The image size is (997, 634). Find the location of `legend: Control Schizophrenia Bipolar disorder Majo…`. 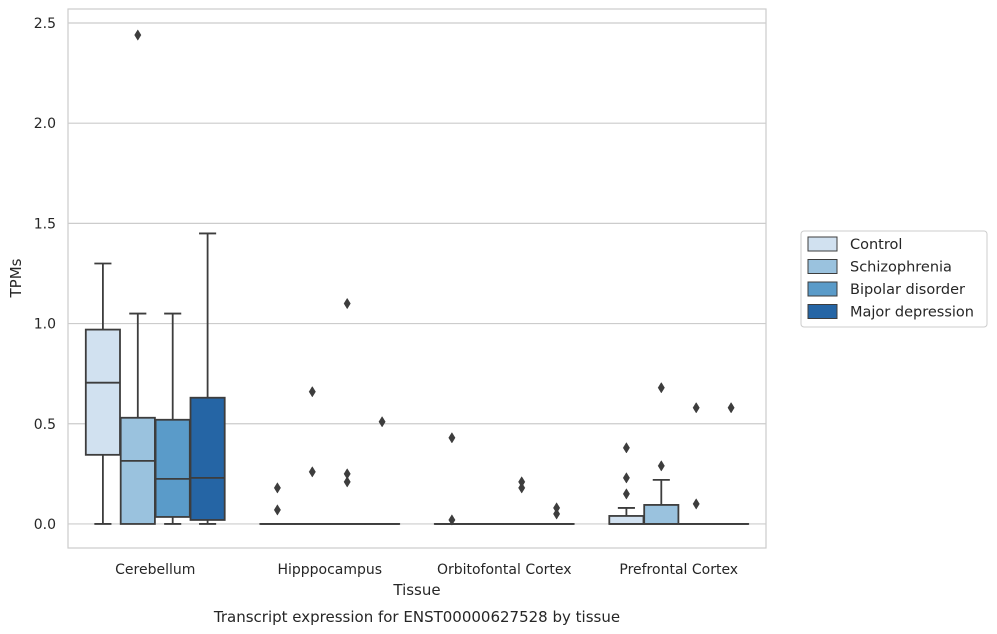

legend: Control Schizophrenia Bipolar disorder Majo… is located at coordinates (894, 279).